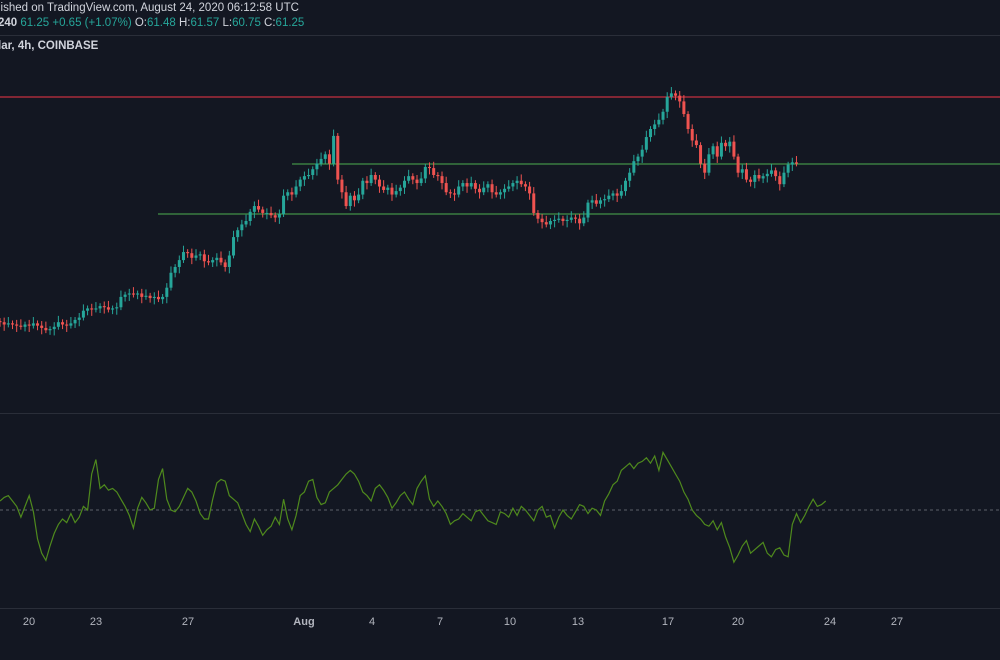 This screenshot has width=1000, height=660. I want to click on time-axis-tick-label: 7, so click(440, 622).